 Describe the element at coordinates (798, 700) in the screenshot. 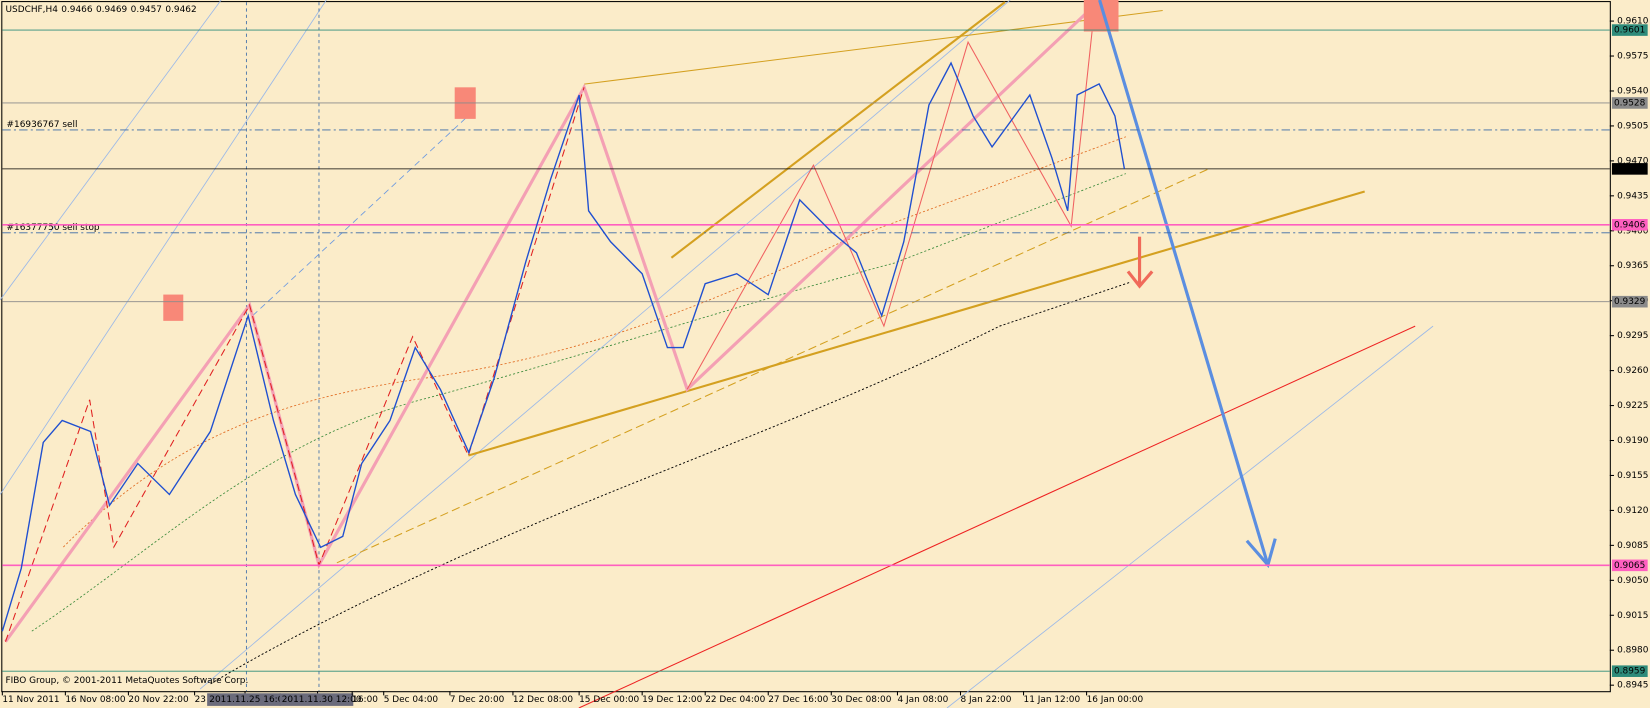

I see `x-tick-label: 27 Dec 16:00` at that location.